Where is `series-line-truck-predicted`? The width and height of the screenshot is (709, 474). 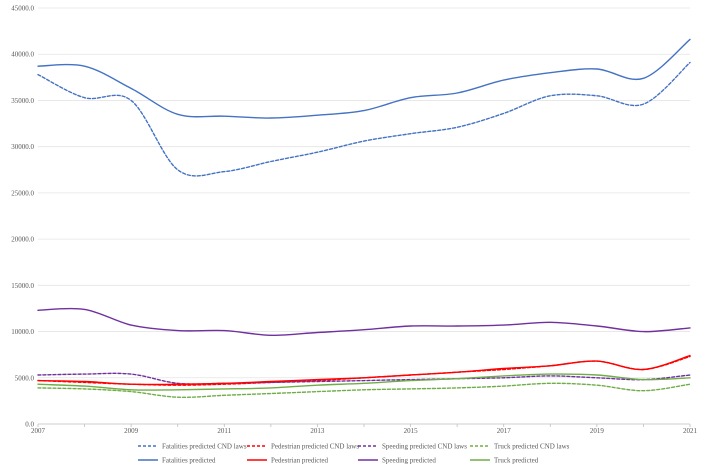 series-line-truck-predicted is located at coordinates (364, 382).